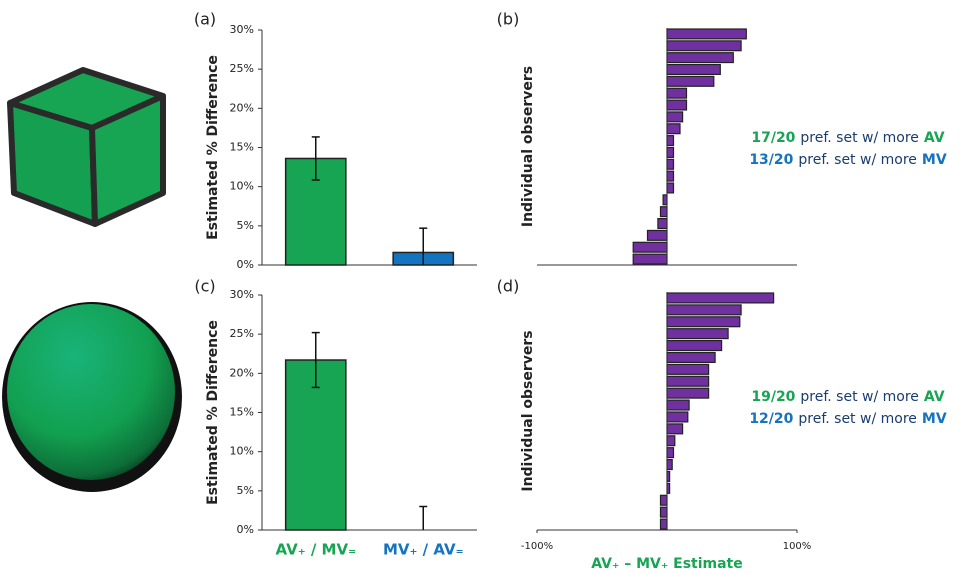 The height and width of the screenshot is (575, 971). I want to click on panel-label: (b), so click(508, 19).